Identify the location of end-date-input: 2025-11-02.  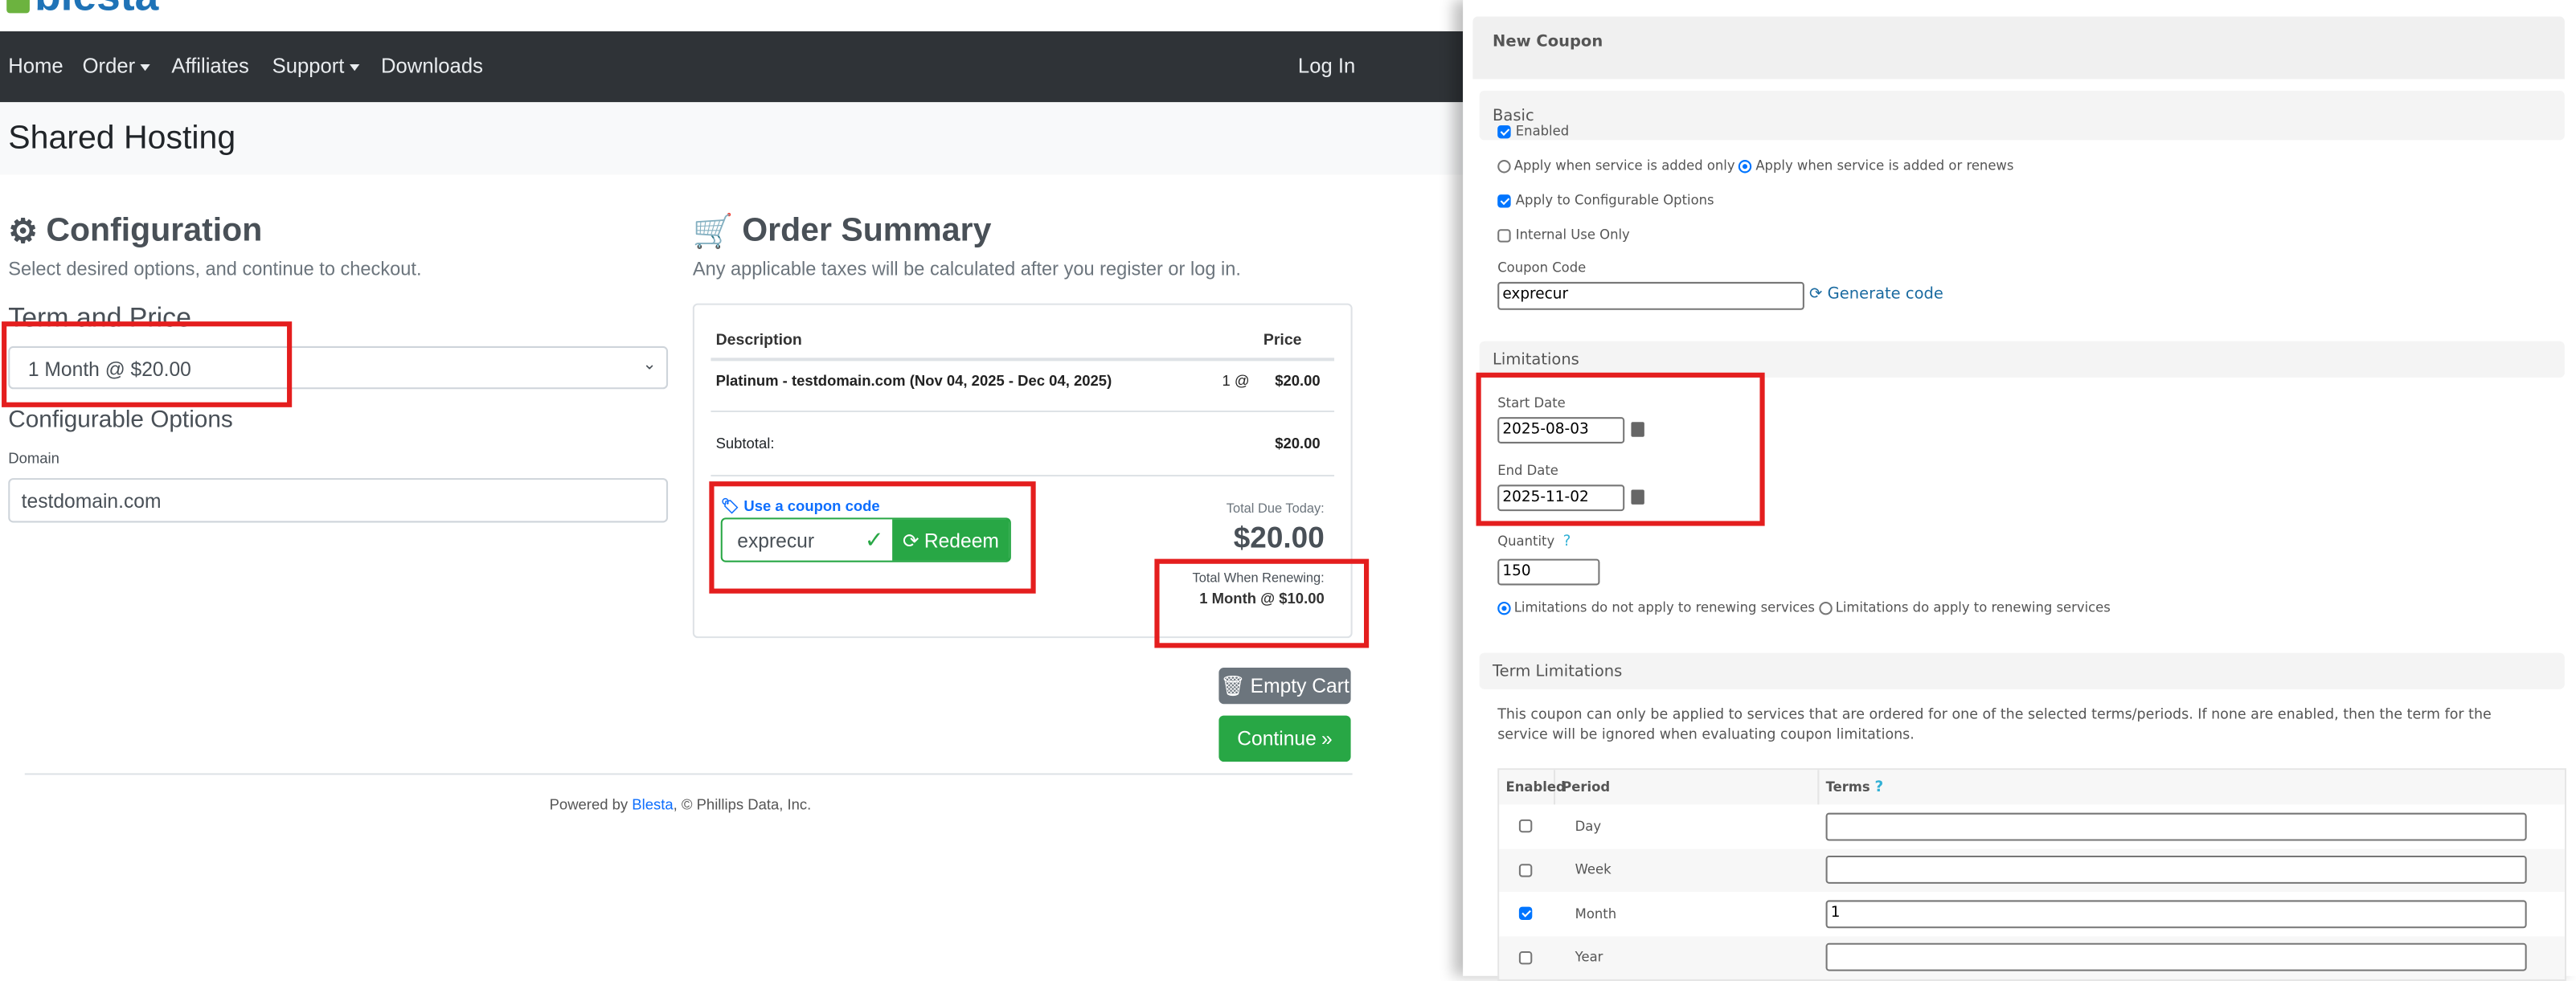
(1561, 498).